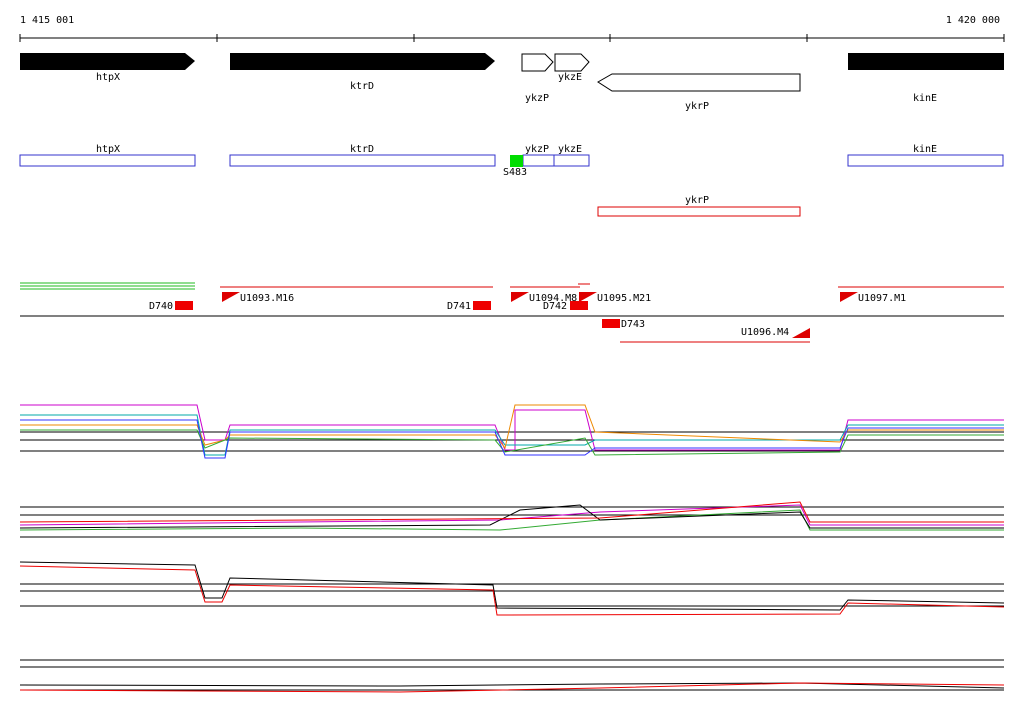 The height and width of the screenshot is (714, 1024). Describe the element at coordinates (362, 86) in the screenshot. I see `gene-label: ktrD` at that location.